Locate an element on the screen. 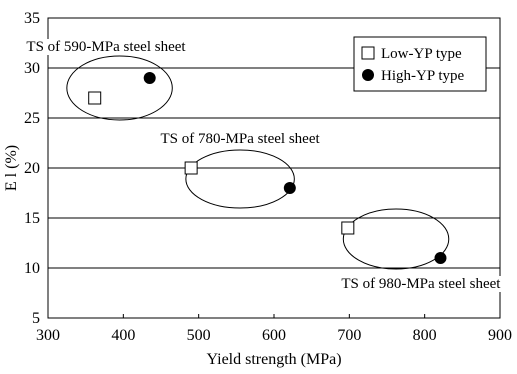  legend-box is located at coordinates (420, 64).